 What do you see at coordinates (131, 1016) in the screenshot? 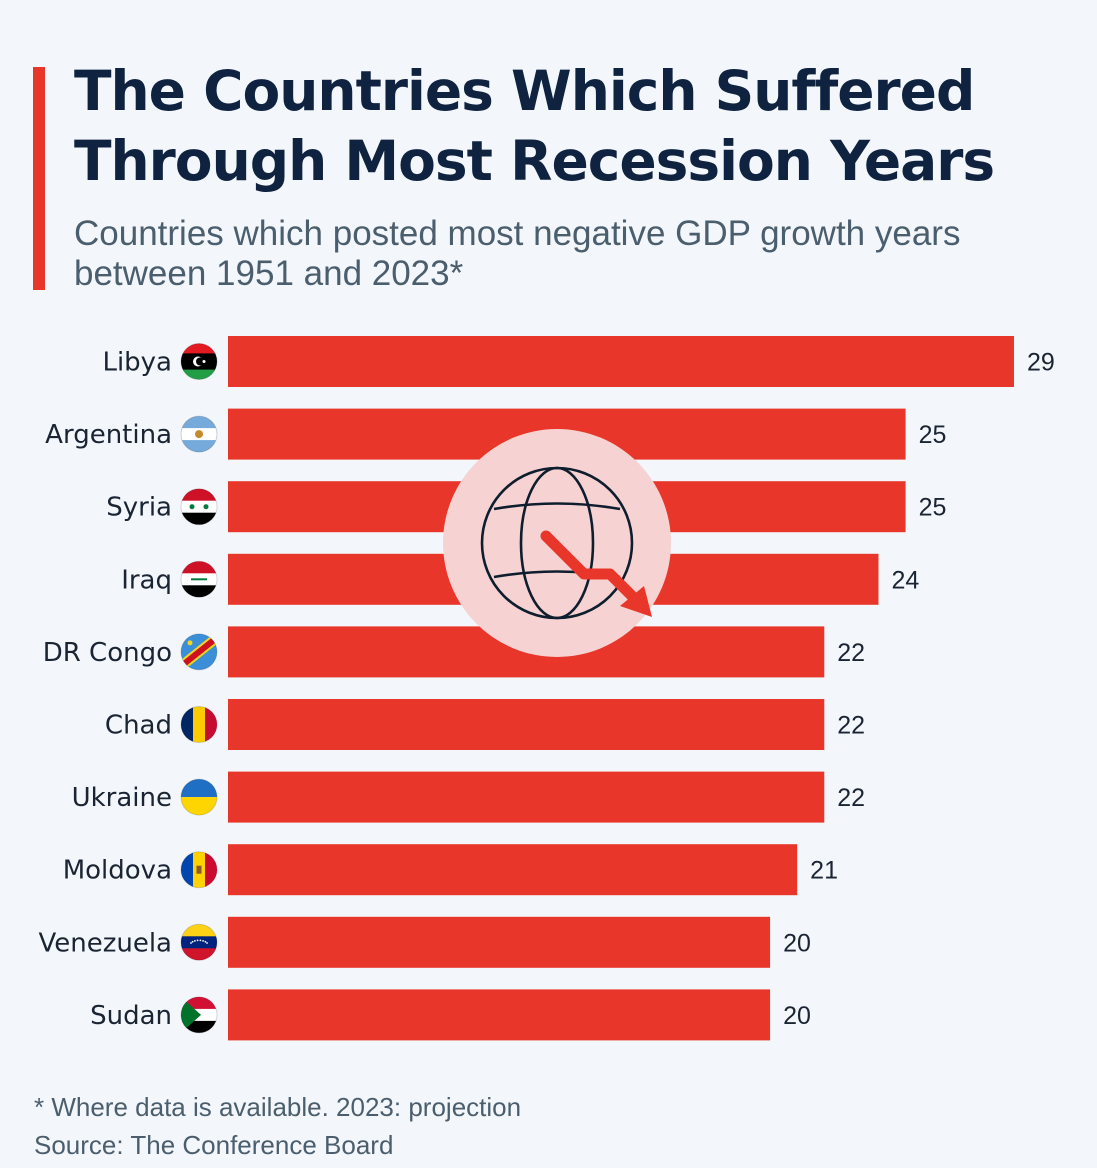
I see `category-label: Sudan` at bounding box center [131, 1016].